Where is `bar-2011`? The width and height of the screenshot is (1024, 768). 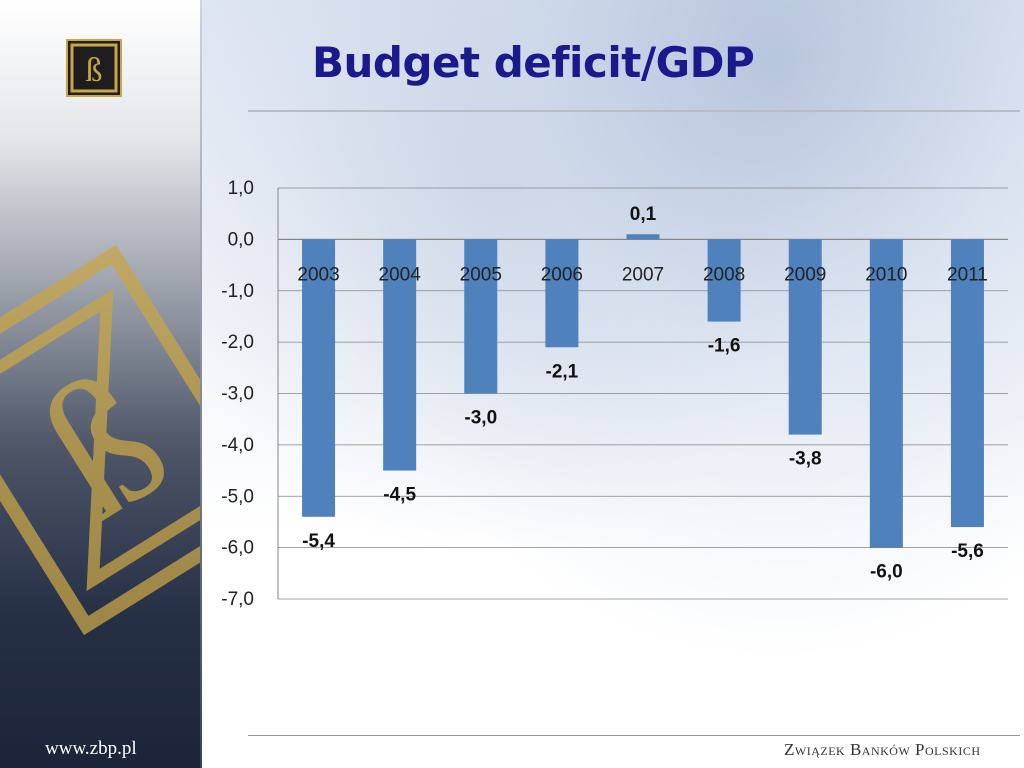
bar-2011 is located at coordinates (967, 383).